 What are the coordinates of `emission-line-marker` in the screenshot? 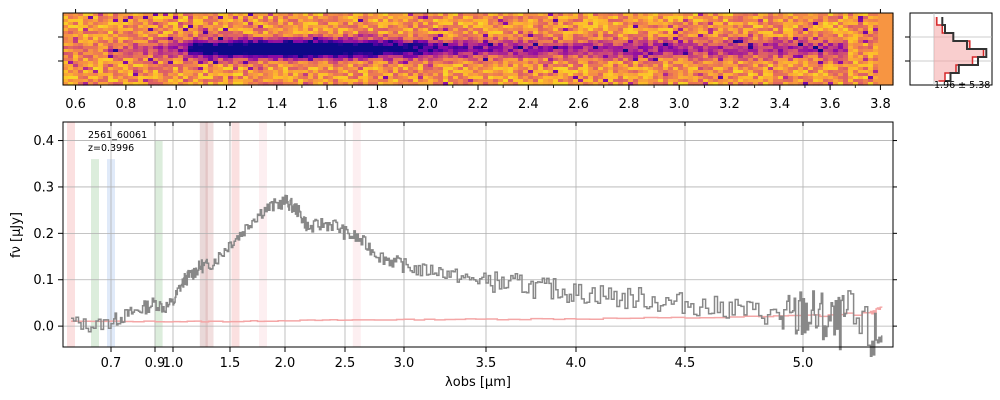 It's located at (203, 234).